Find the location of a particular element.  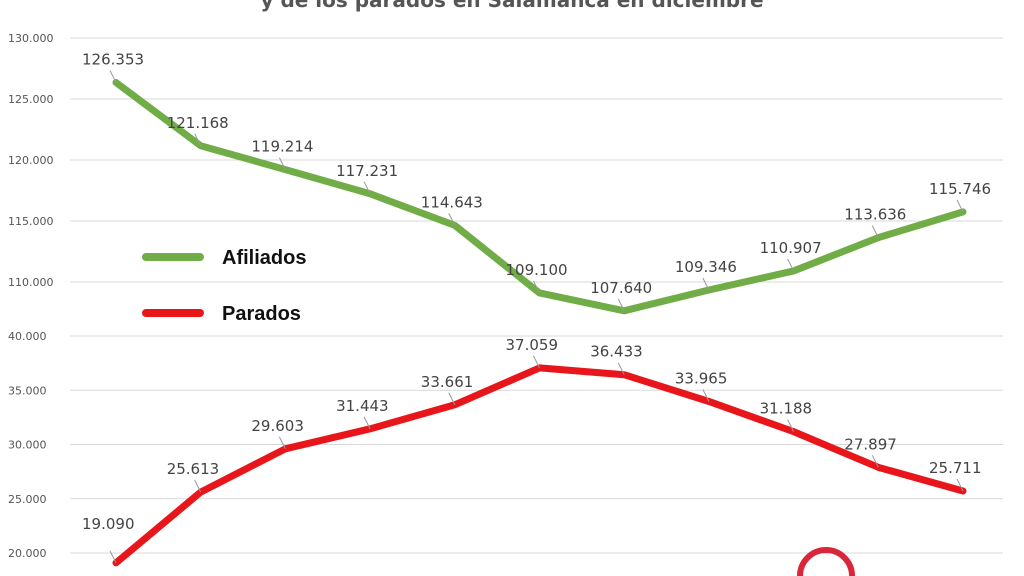

y-tick-label: 20.000 is located at coordinates (27, 553).